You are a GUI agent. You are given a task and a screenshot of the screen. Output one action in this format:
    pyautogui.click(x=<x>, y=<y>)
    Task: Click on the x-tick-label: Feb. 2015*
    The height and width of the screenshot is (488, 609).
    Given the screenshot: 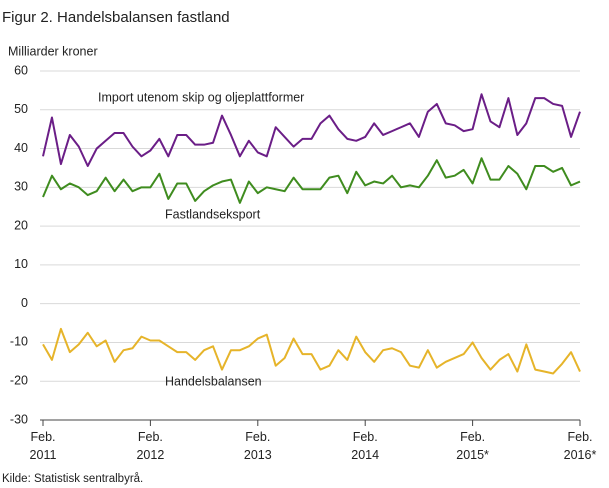 What is the action you would take?
    pyautogui.click(x=472, y=446)
    